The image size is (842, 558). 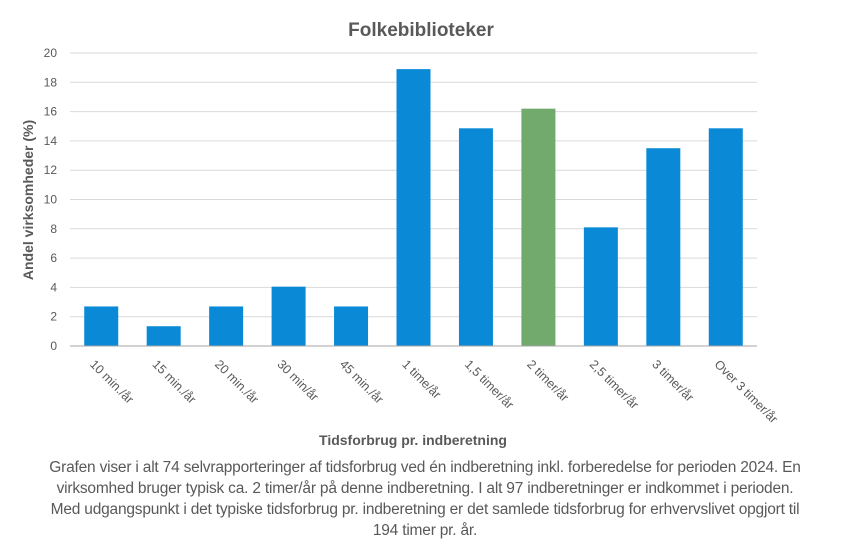 I want to click on y-tick-label: 2, so click(x=53, y=317).